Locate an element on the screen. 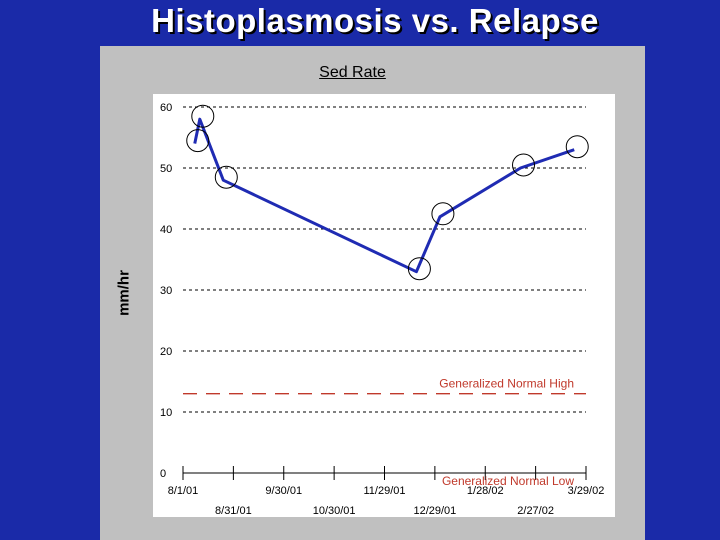  normal-high-label: Generalized Normal High is located at coordinates (506, 384).